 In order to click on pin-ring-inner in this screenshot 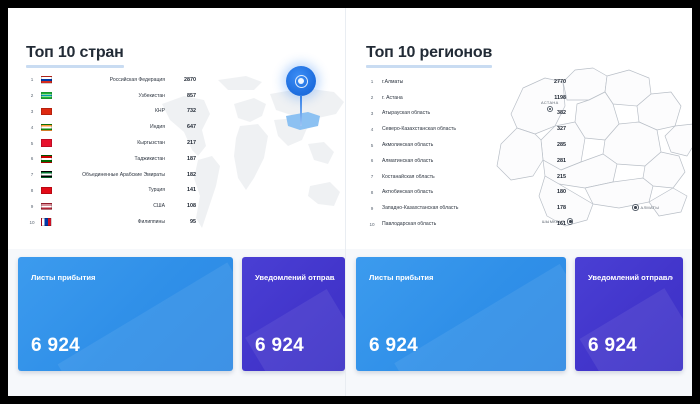, I will do `click(301, 81)`.